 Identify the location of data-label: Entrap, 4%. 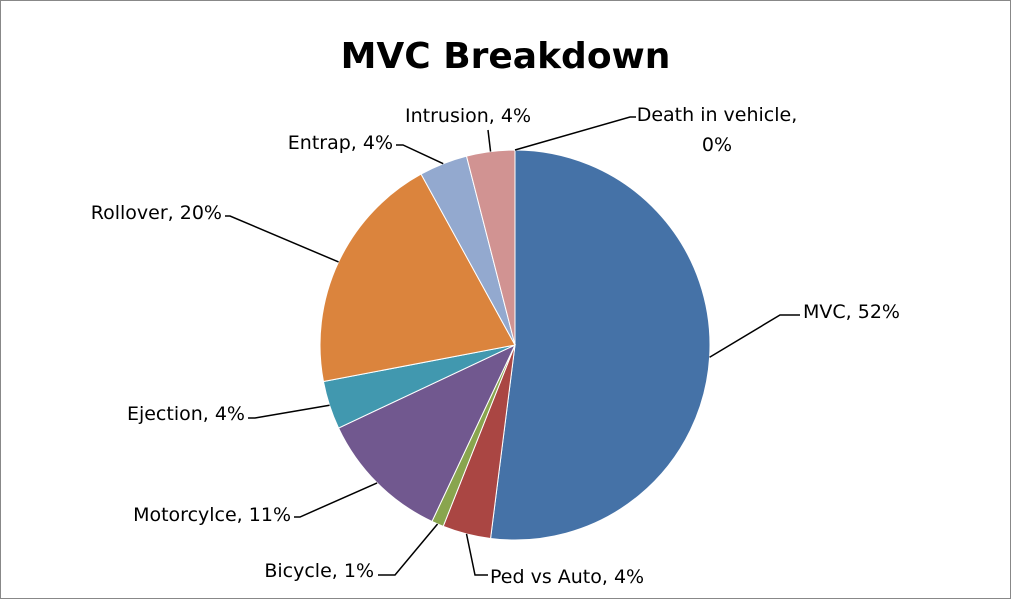
(340, 143).